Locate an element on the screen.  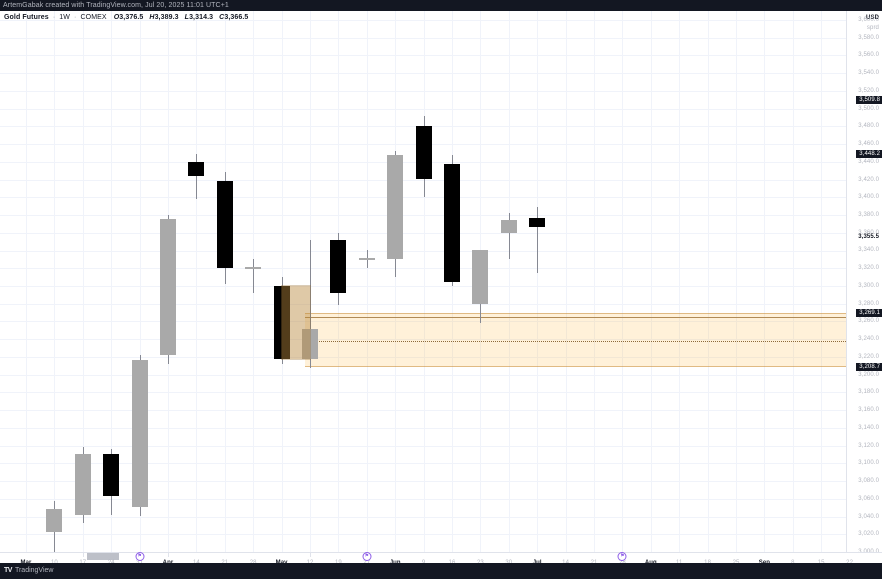
price-tick: 3,260.0 is located at coordinates (868, 321).